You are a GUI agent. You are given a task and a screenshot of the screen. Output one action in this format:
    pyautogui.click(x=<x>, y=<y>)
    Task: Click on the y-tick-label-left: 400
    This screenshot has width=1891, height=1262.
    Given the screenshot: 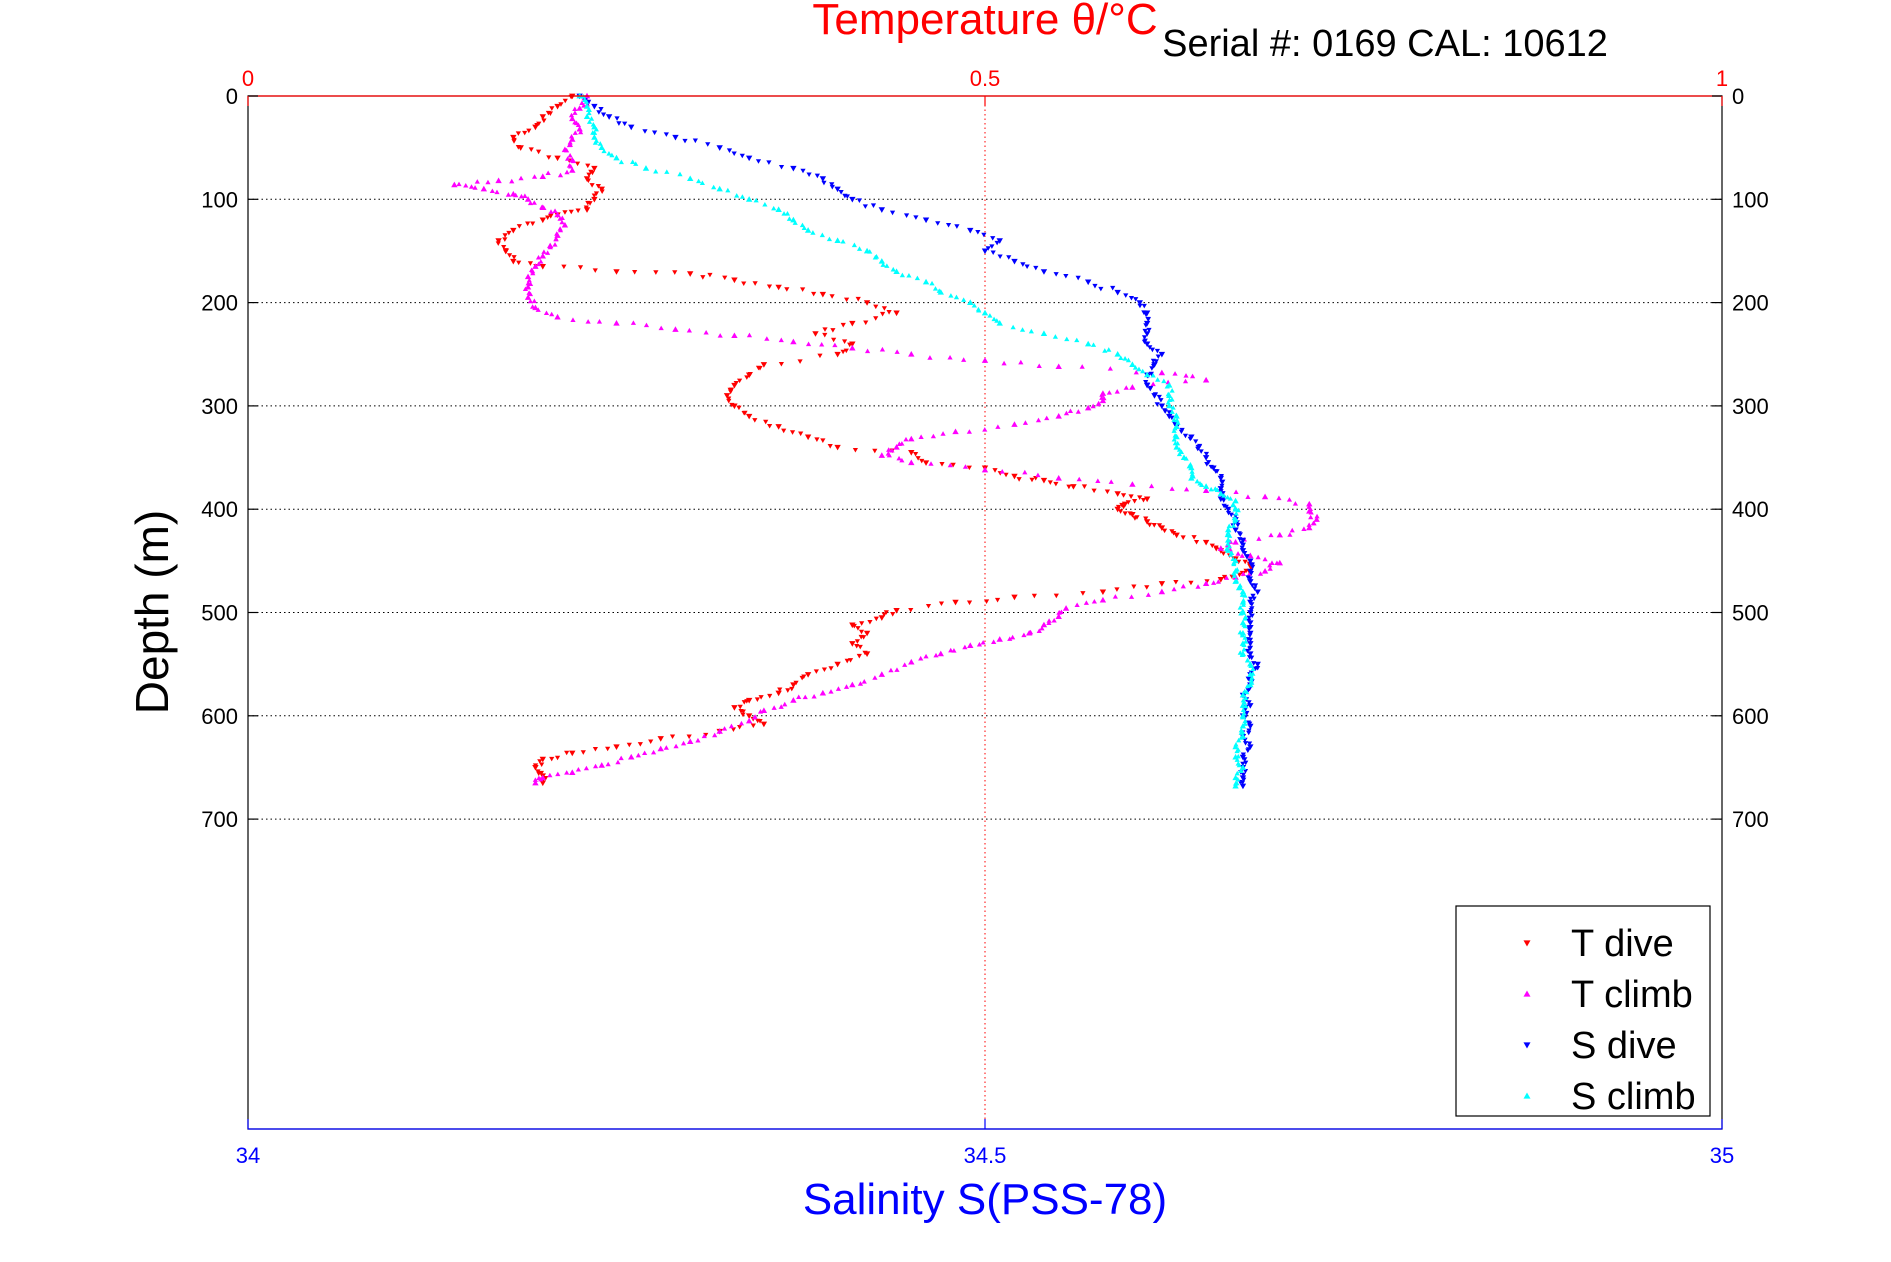 What is the action you would take?
    pyautogui.click(x=219, y=509)
    